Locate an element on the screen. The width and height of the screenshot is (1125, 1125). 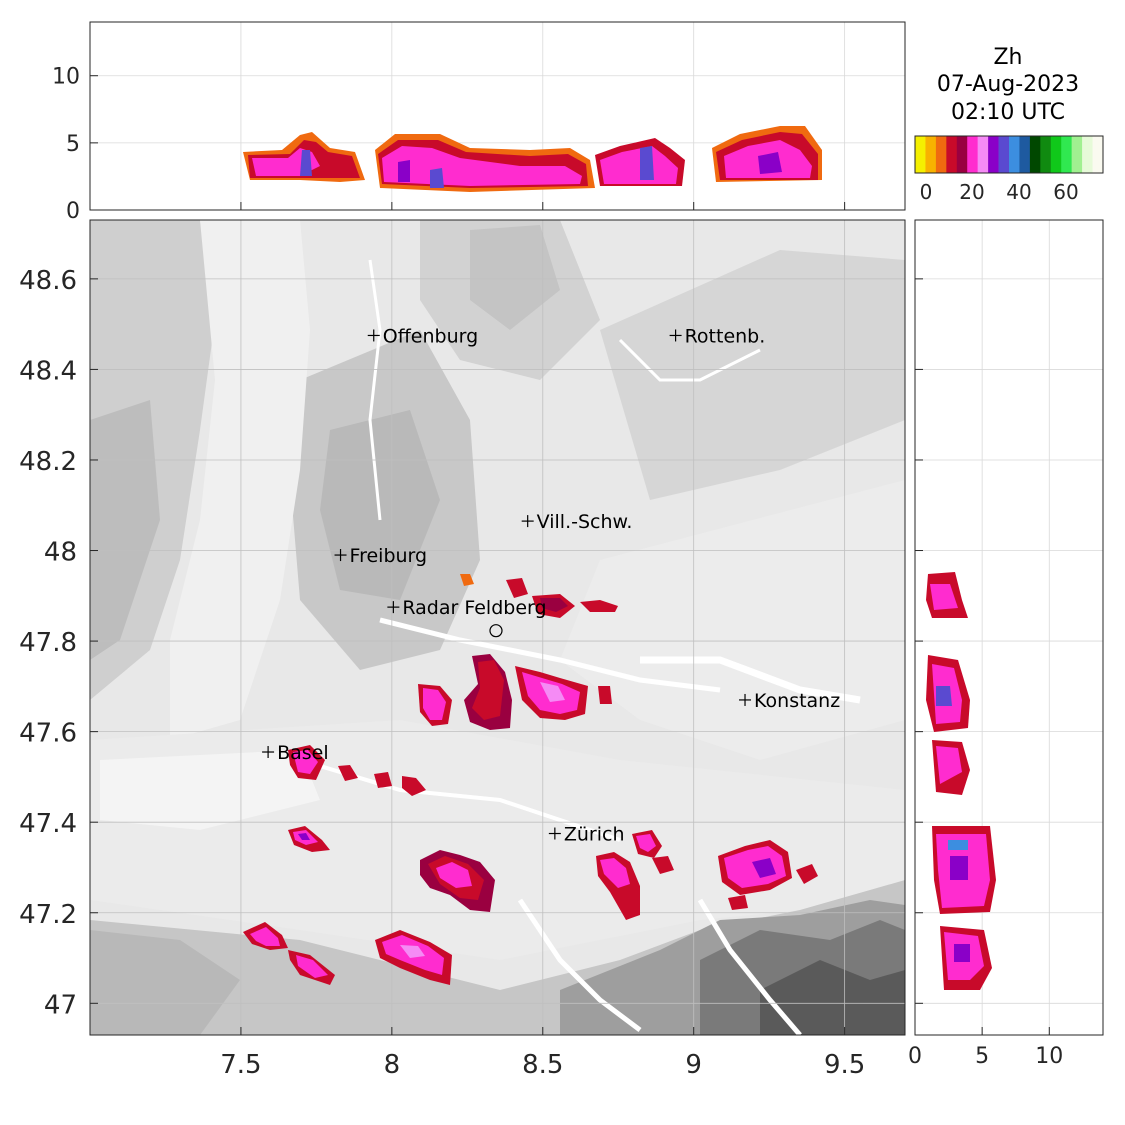
city-marker: Zürich is located at coordinates (586, 835).